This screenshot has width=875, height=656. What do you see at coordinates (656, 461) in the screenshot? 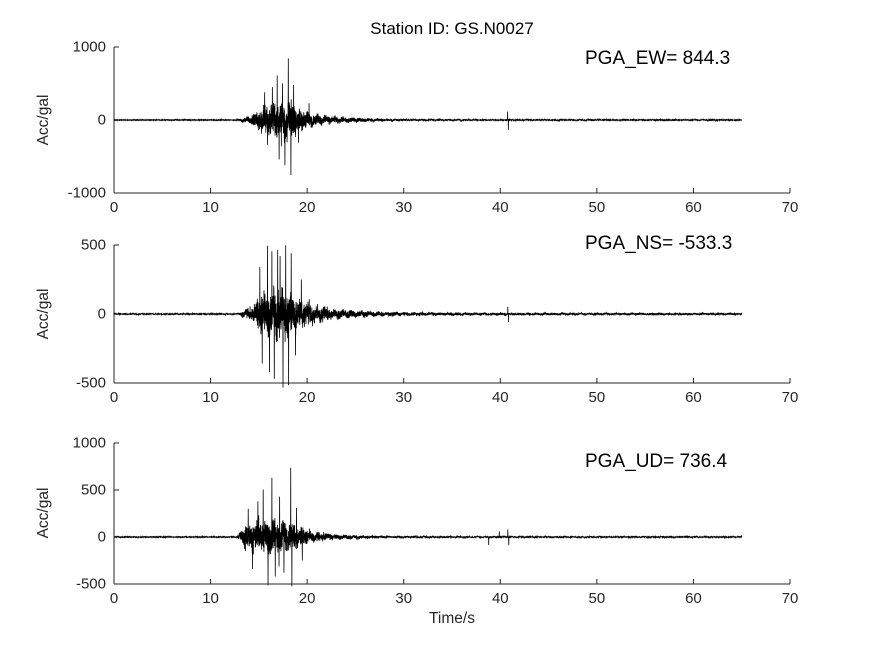
I see `pga-ud-annotation: PGA_UD= 736.4` at bounding box center [656, 461].